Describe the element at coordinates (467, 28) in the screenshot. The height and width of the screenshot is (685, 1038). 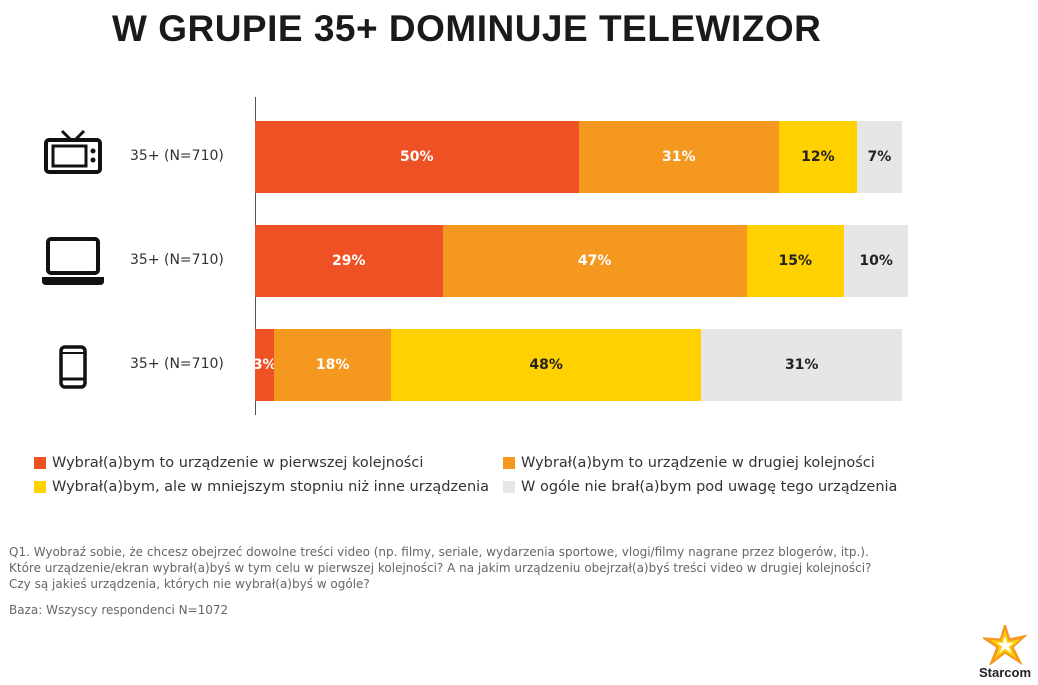
I see `chart-title: W GRUPIE 35+ DOMINUJE TELEWIZOR` at that location.